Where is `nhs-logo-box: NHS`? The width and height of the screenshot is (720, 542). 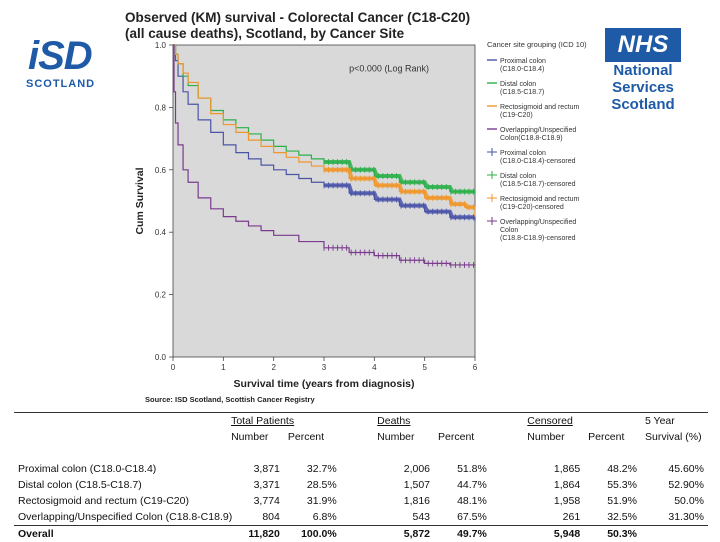
nhs-logo-box: NHS is located at coordinates (643, 45).